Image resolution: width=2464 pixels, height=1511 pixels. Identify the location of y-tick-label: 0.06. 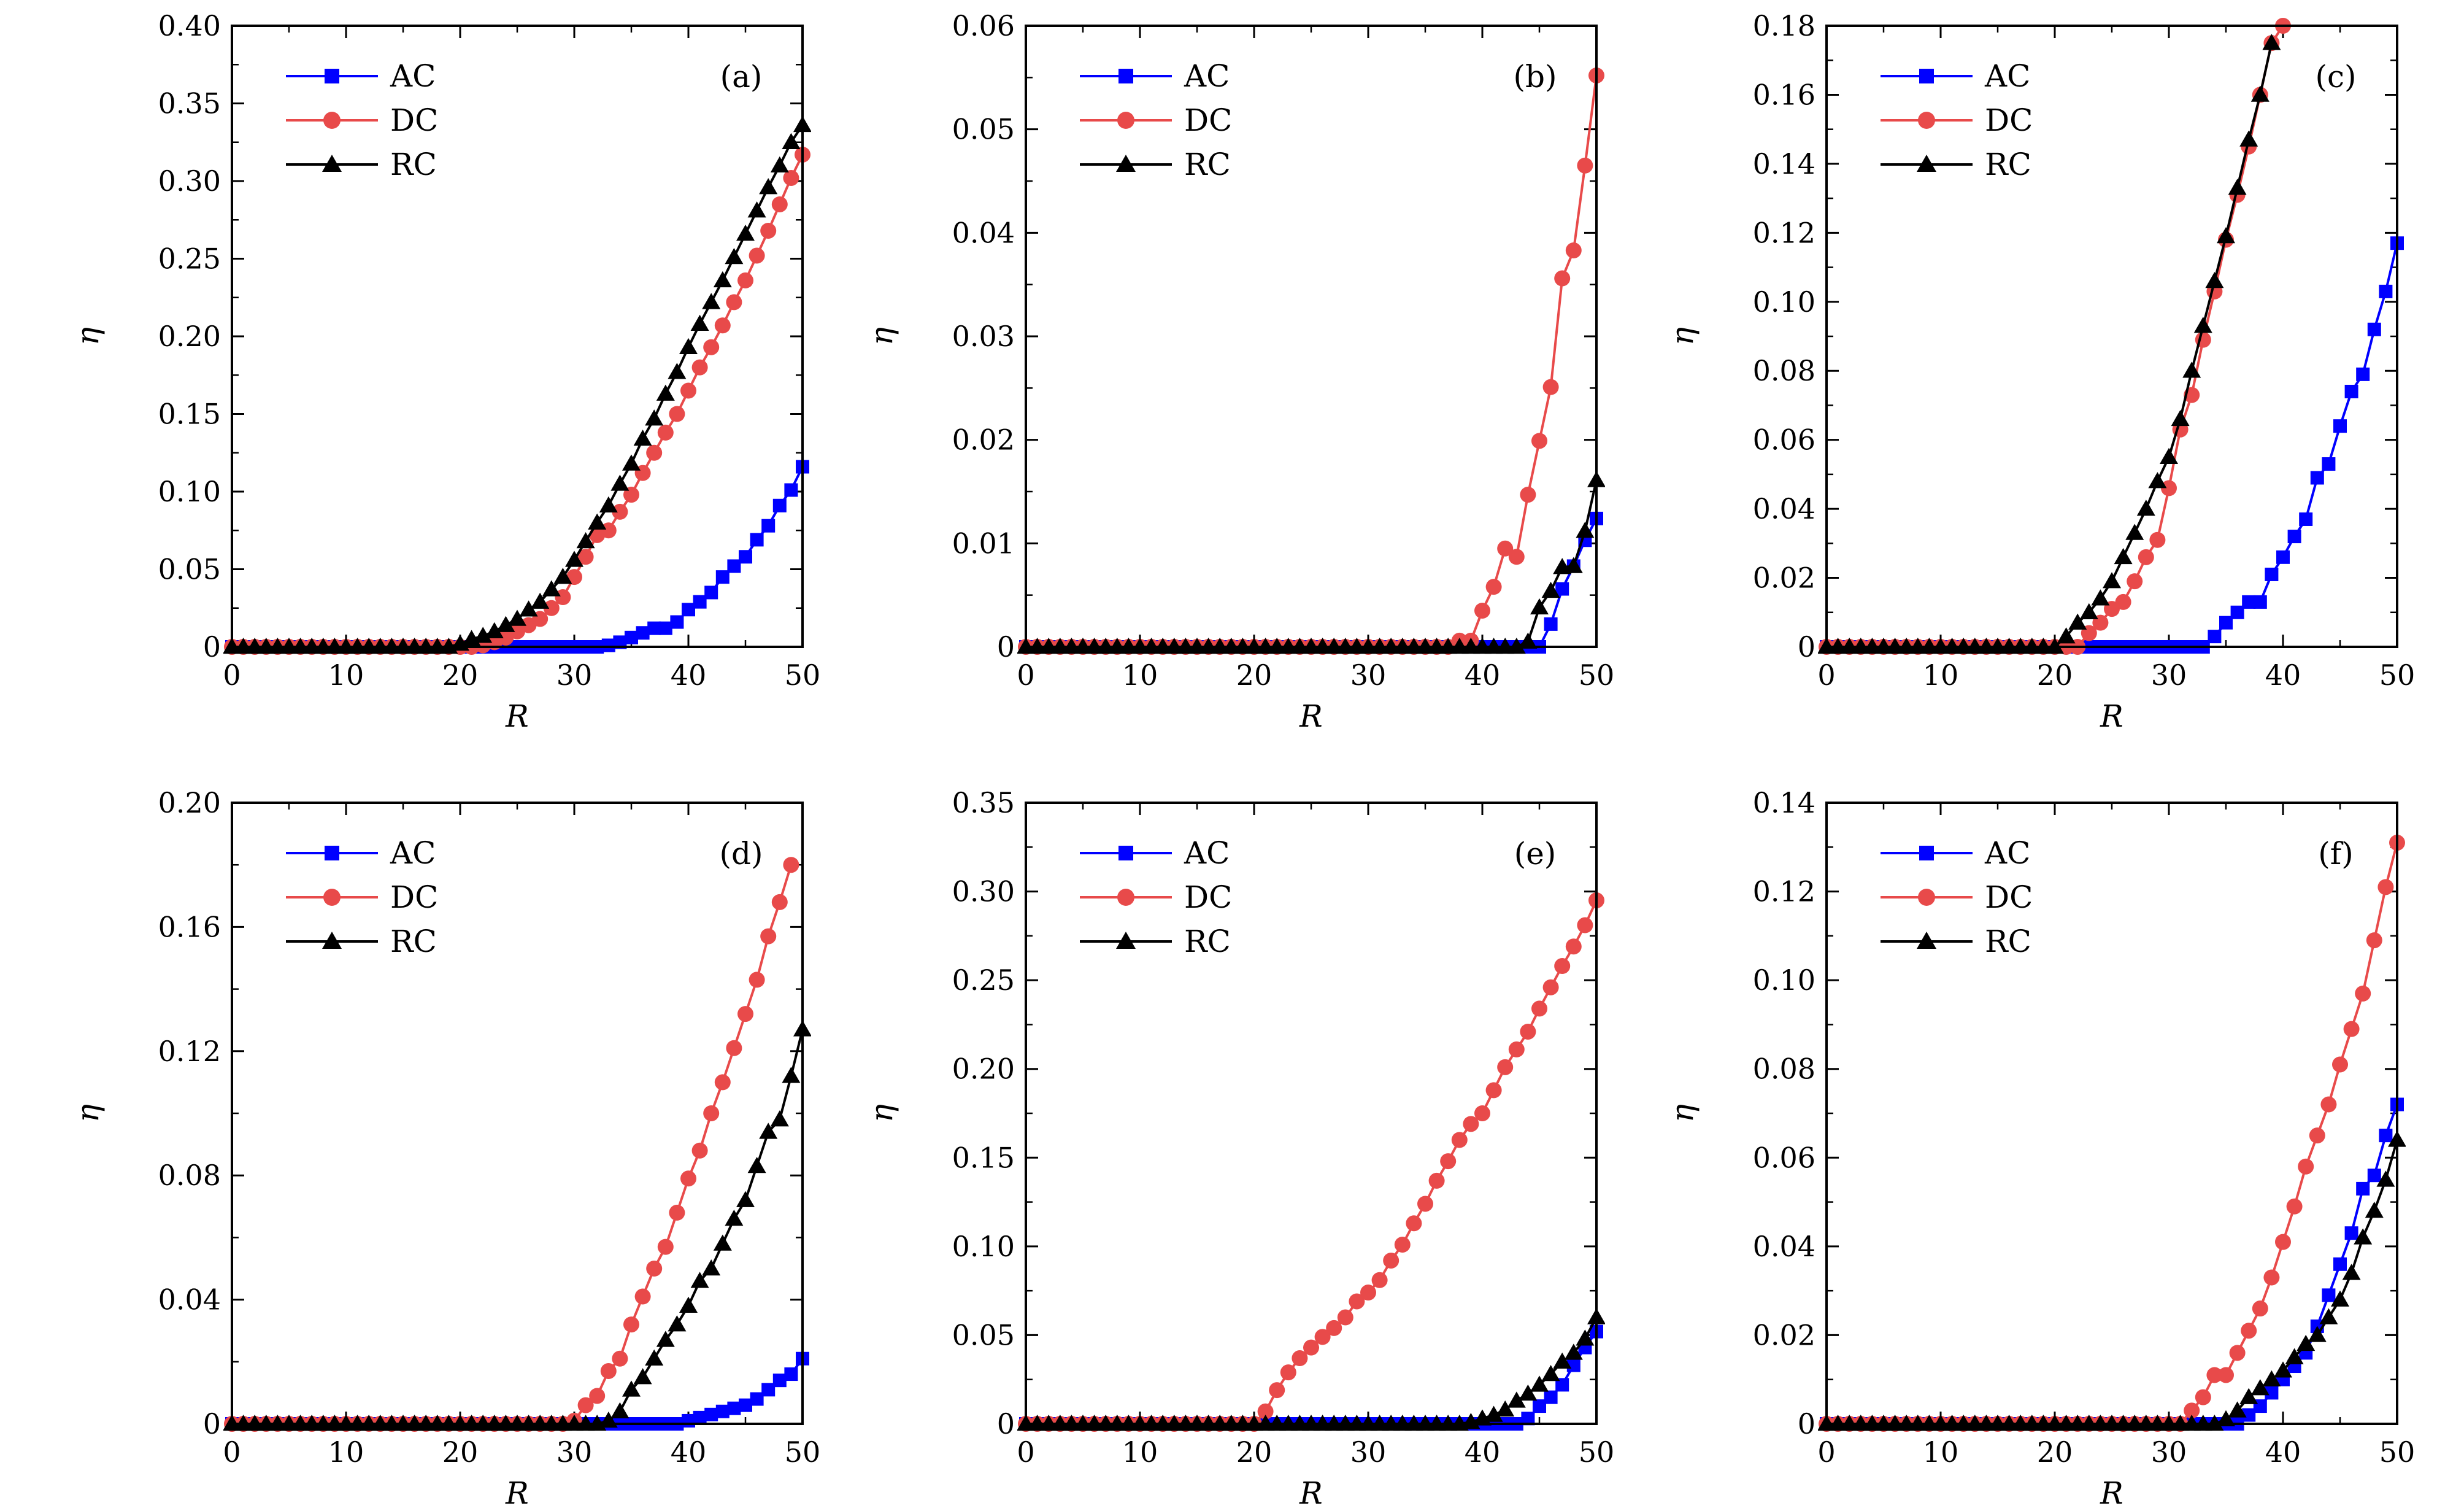
(983, 25).